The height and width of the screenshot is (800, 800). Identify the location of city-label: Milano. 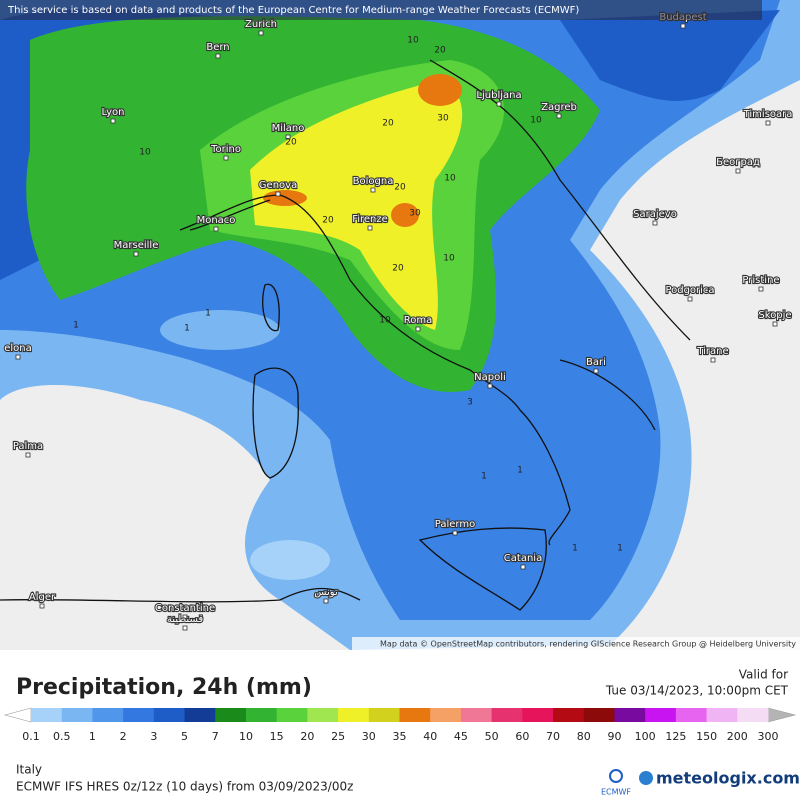
(288, 128).